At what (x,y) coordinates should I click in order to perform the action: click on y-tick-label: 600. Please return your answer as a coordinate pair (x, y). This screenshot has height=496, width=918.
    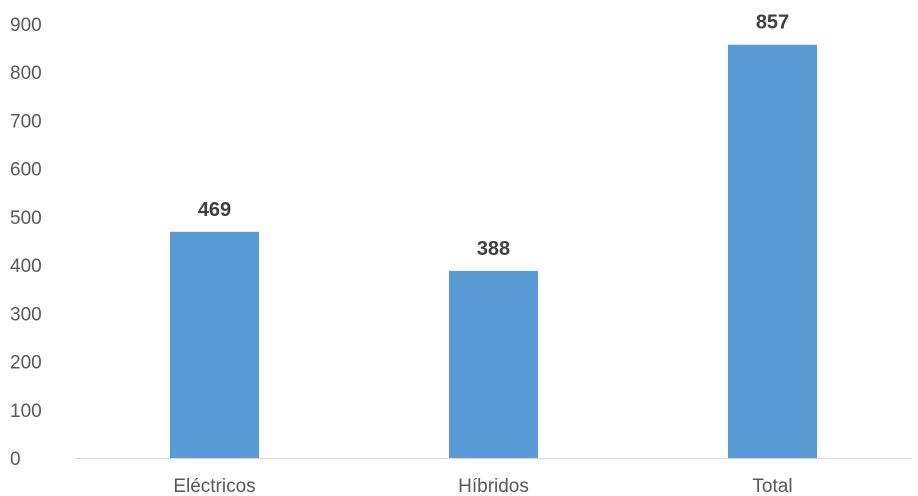
    Looking at the image, I should click on (26, 170).